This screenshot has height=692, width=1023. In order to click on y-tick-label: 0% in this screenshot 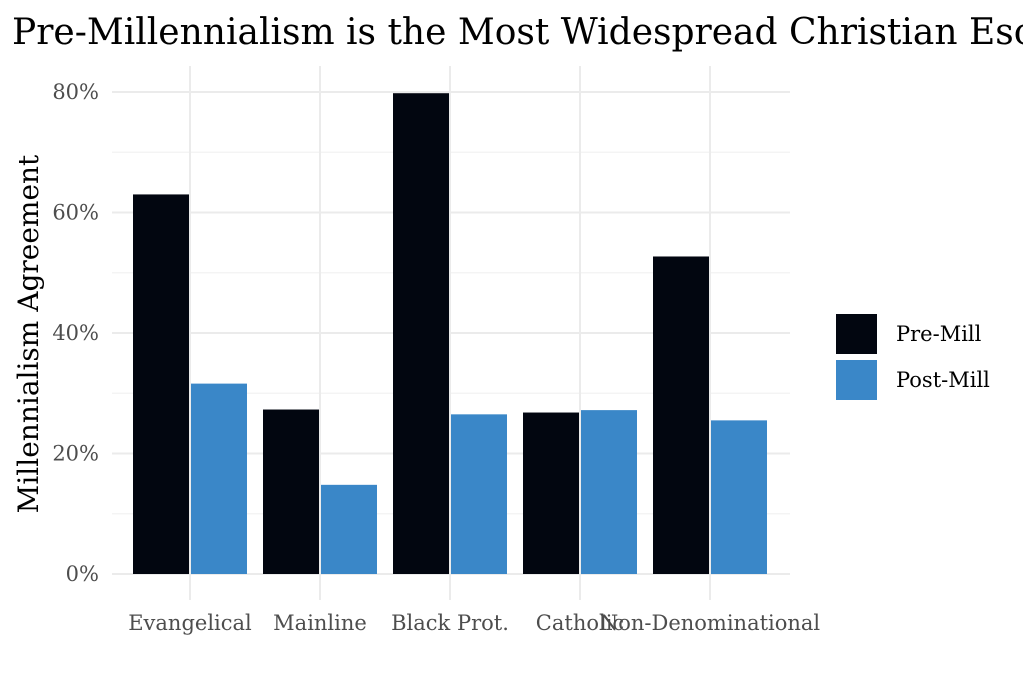, I will do `click(82, 574)`.